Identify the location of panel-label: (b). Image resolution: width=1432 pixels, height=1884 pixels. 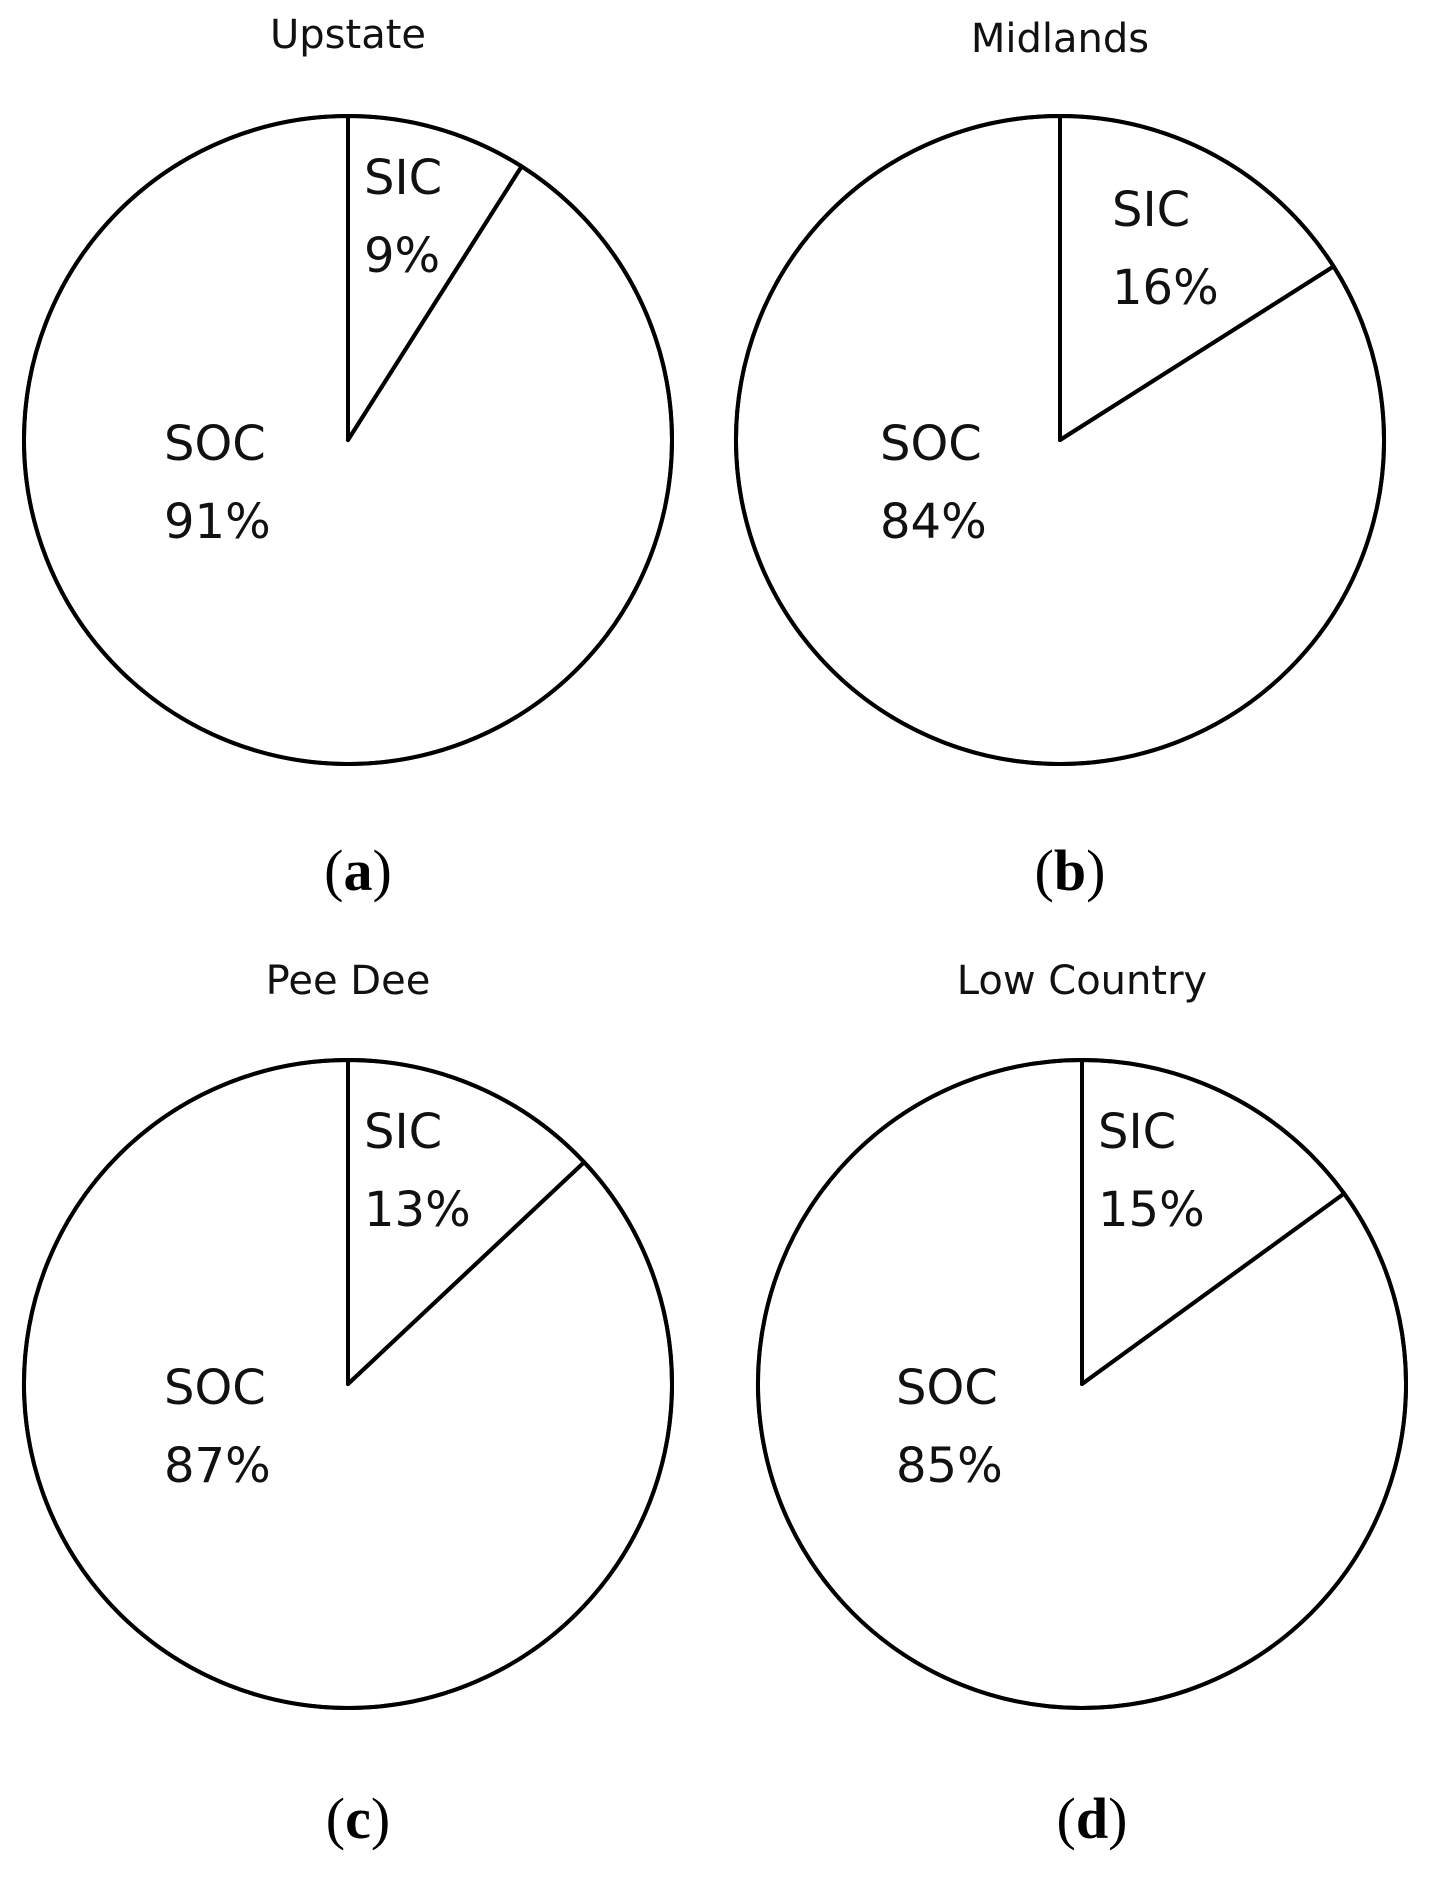
(1070, 870).